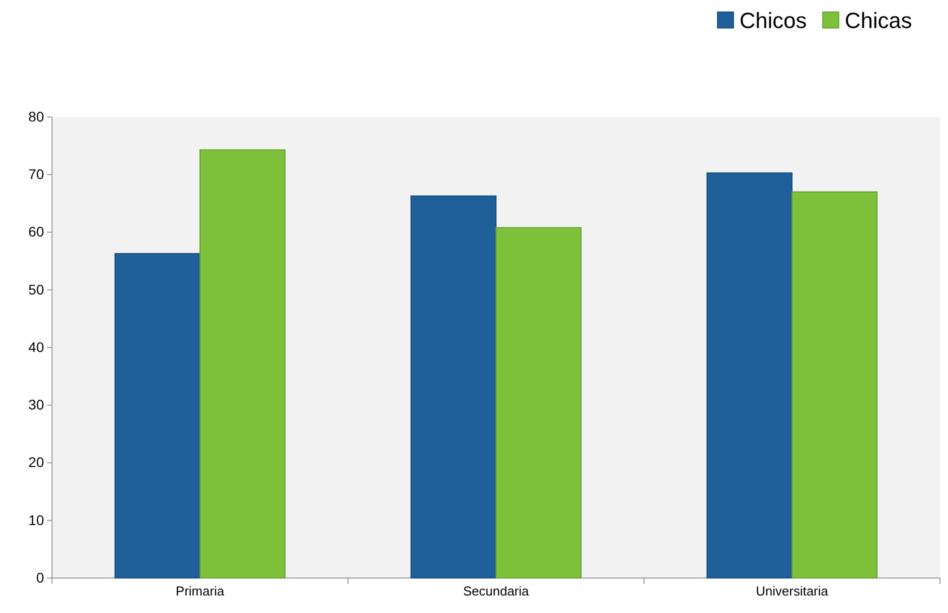 The height and width of the screenshot is (613, 948). Describe the element at coordinates (36, 404) in the screenshot. I see `y-tick-label: 30` at that location.